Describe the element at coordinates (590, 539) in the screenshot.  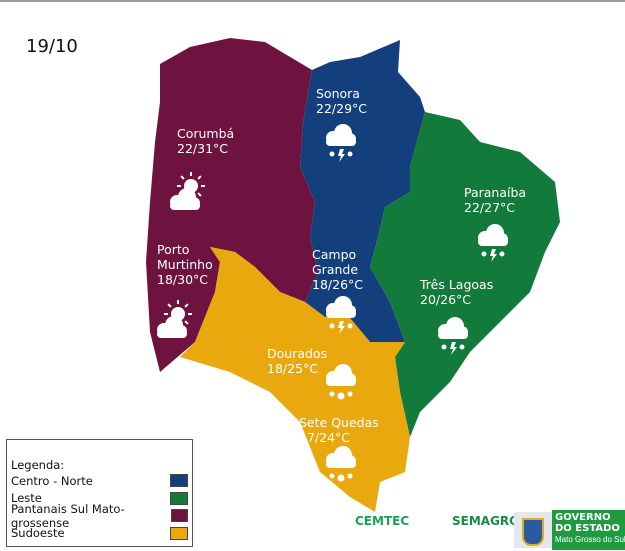
I see `governo-line3: Mato Grosso do Sul` at that location.